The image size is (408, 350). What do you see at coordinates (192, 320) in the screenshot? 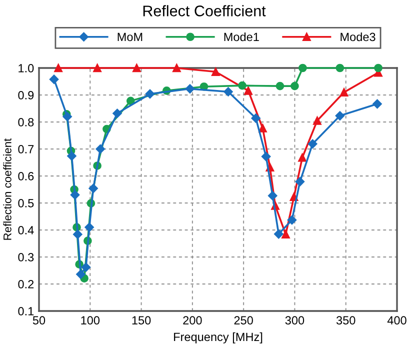
I see `x-tick-label: 200` at bounding box center [192, 320].